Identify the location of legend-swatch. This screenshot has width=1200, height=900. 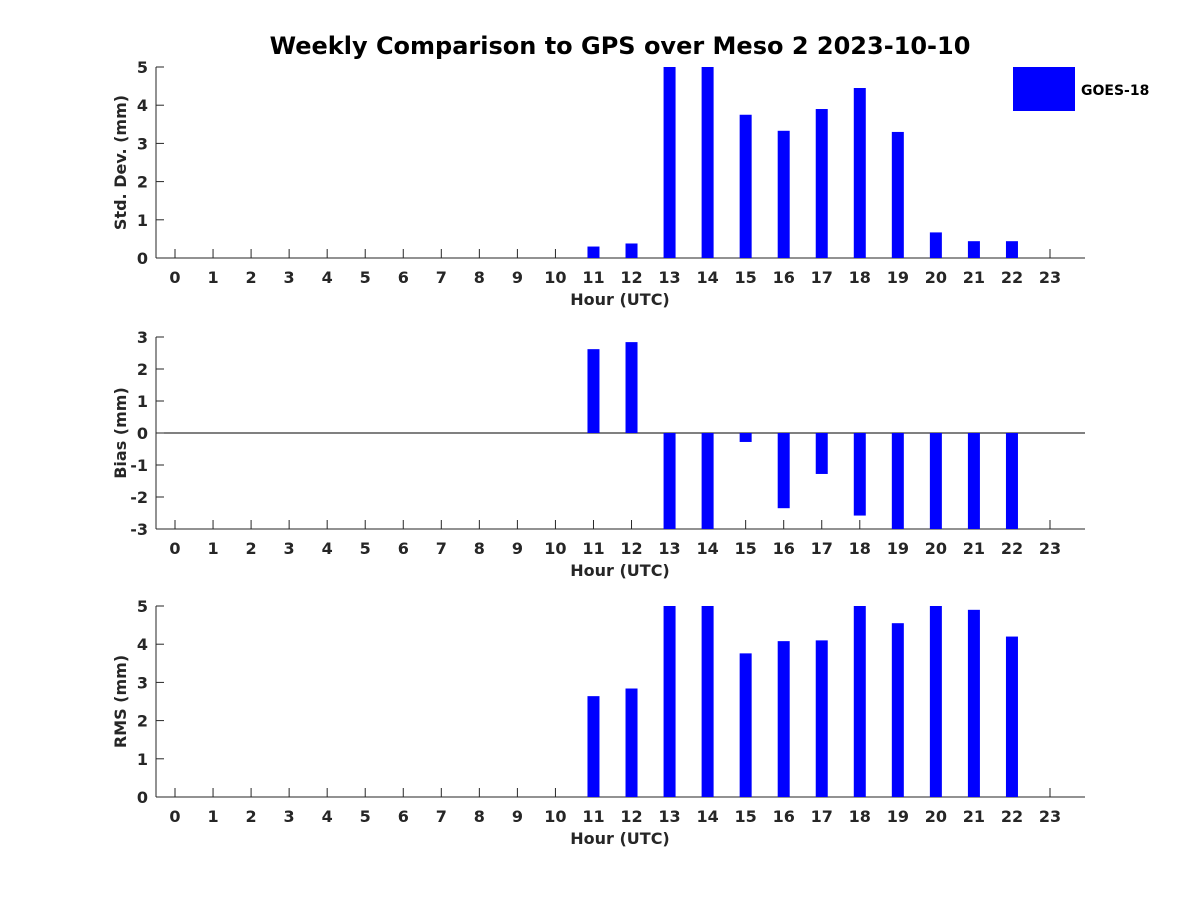
(1044, 89).